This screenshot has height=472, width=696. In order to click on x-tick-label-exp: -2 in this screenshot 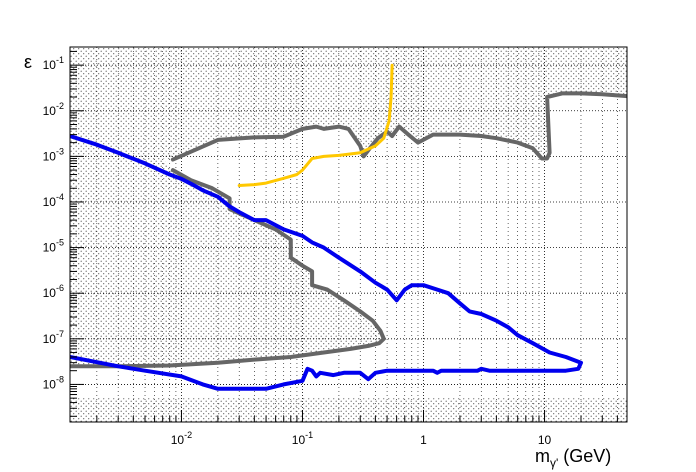, I will do `click(188, 435)`.